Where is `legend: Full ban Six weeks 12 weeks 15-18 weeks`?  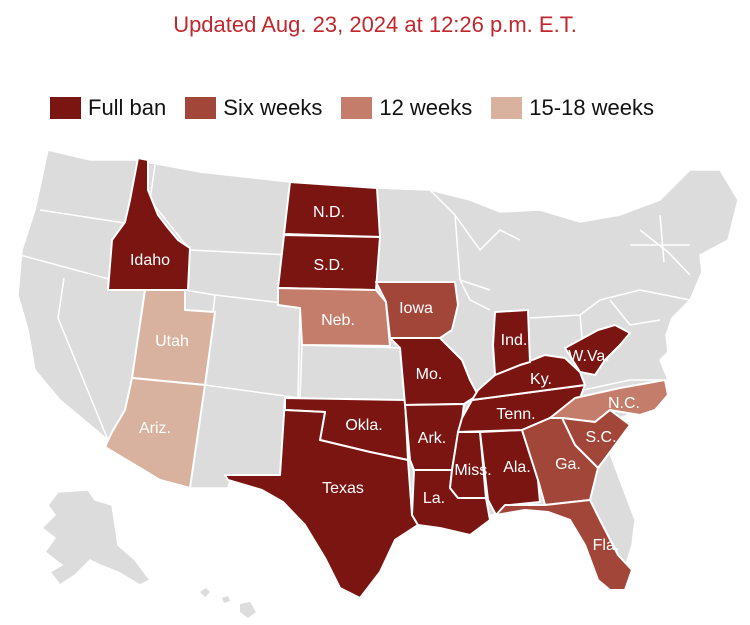
legend: Full ban Six weeks 12 weeks 15-18 weeks is located at coordinates (361, 108).